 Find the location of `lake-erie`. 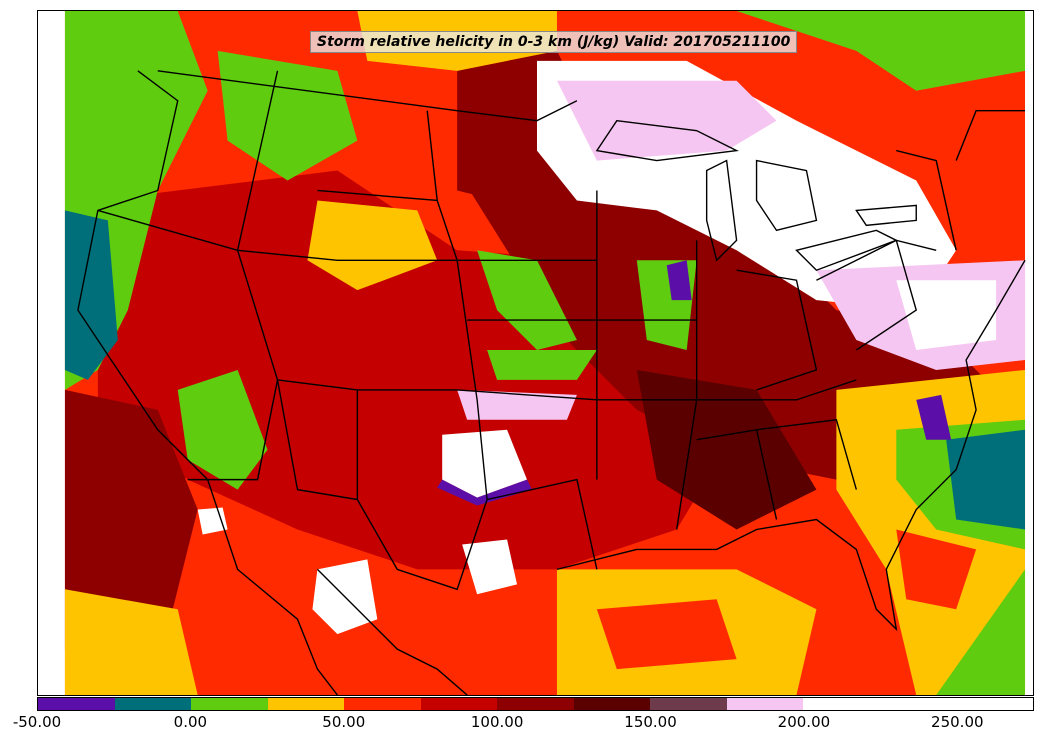

lake-erie is located at coordinates (847, 250).